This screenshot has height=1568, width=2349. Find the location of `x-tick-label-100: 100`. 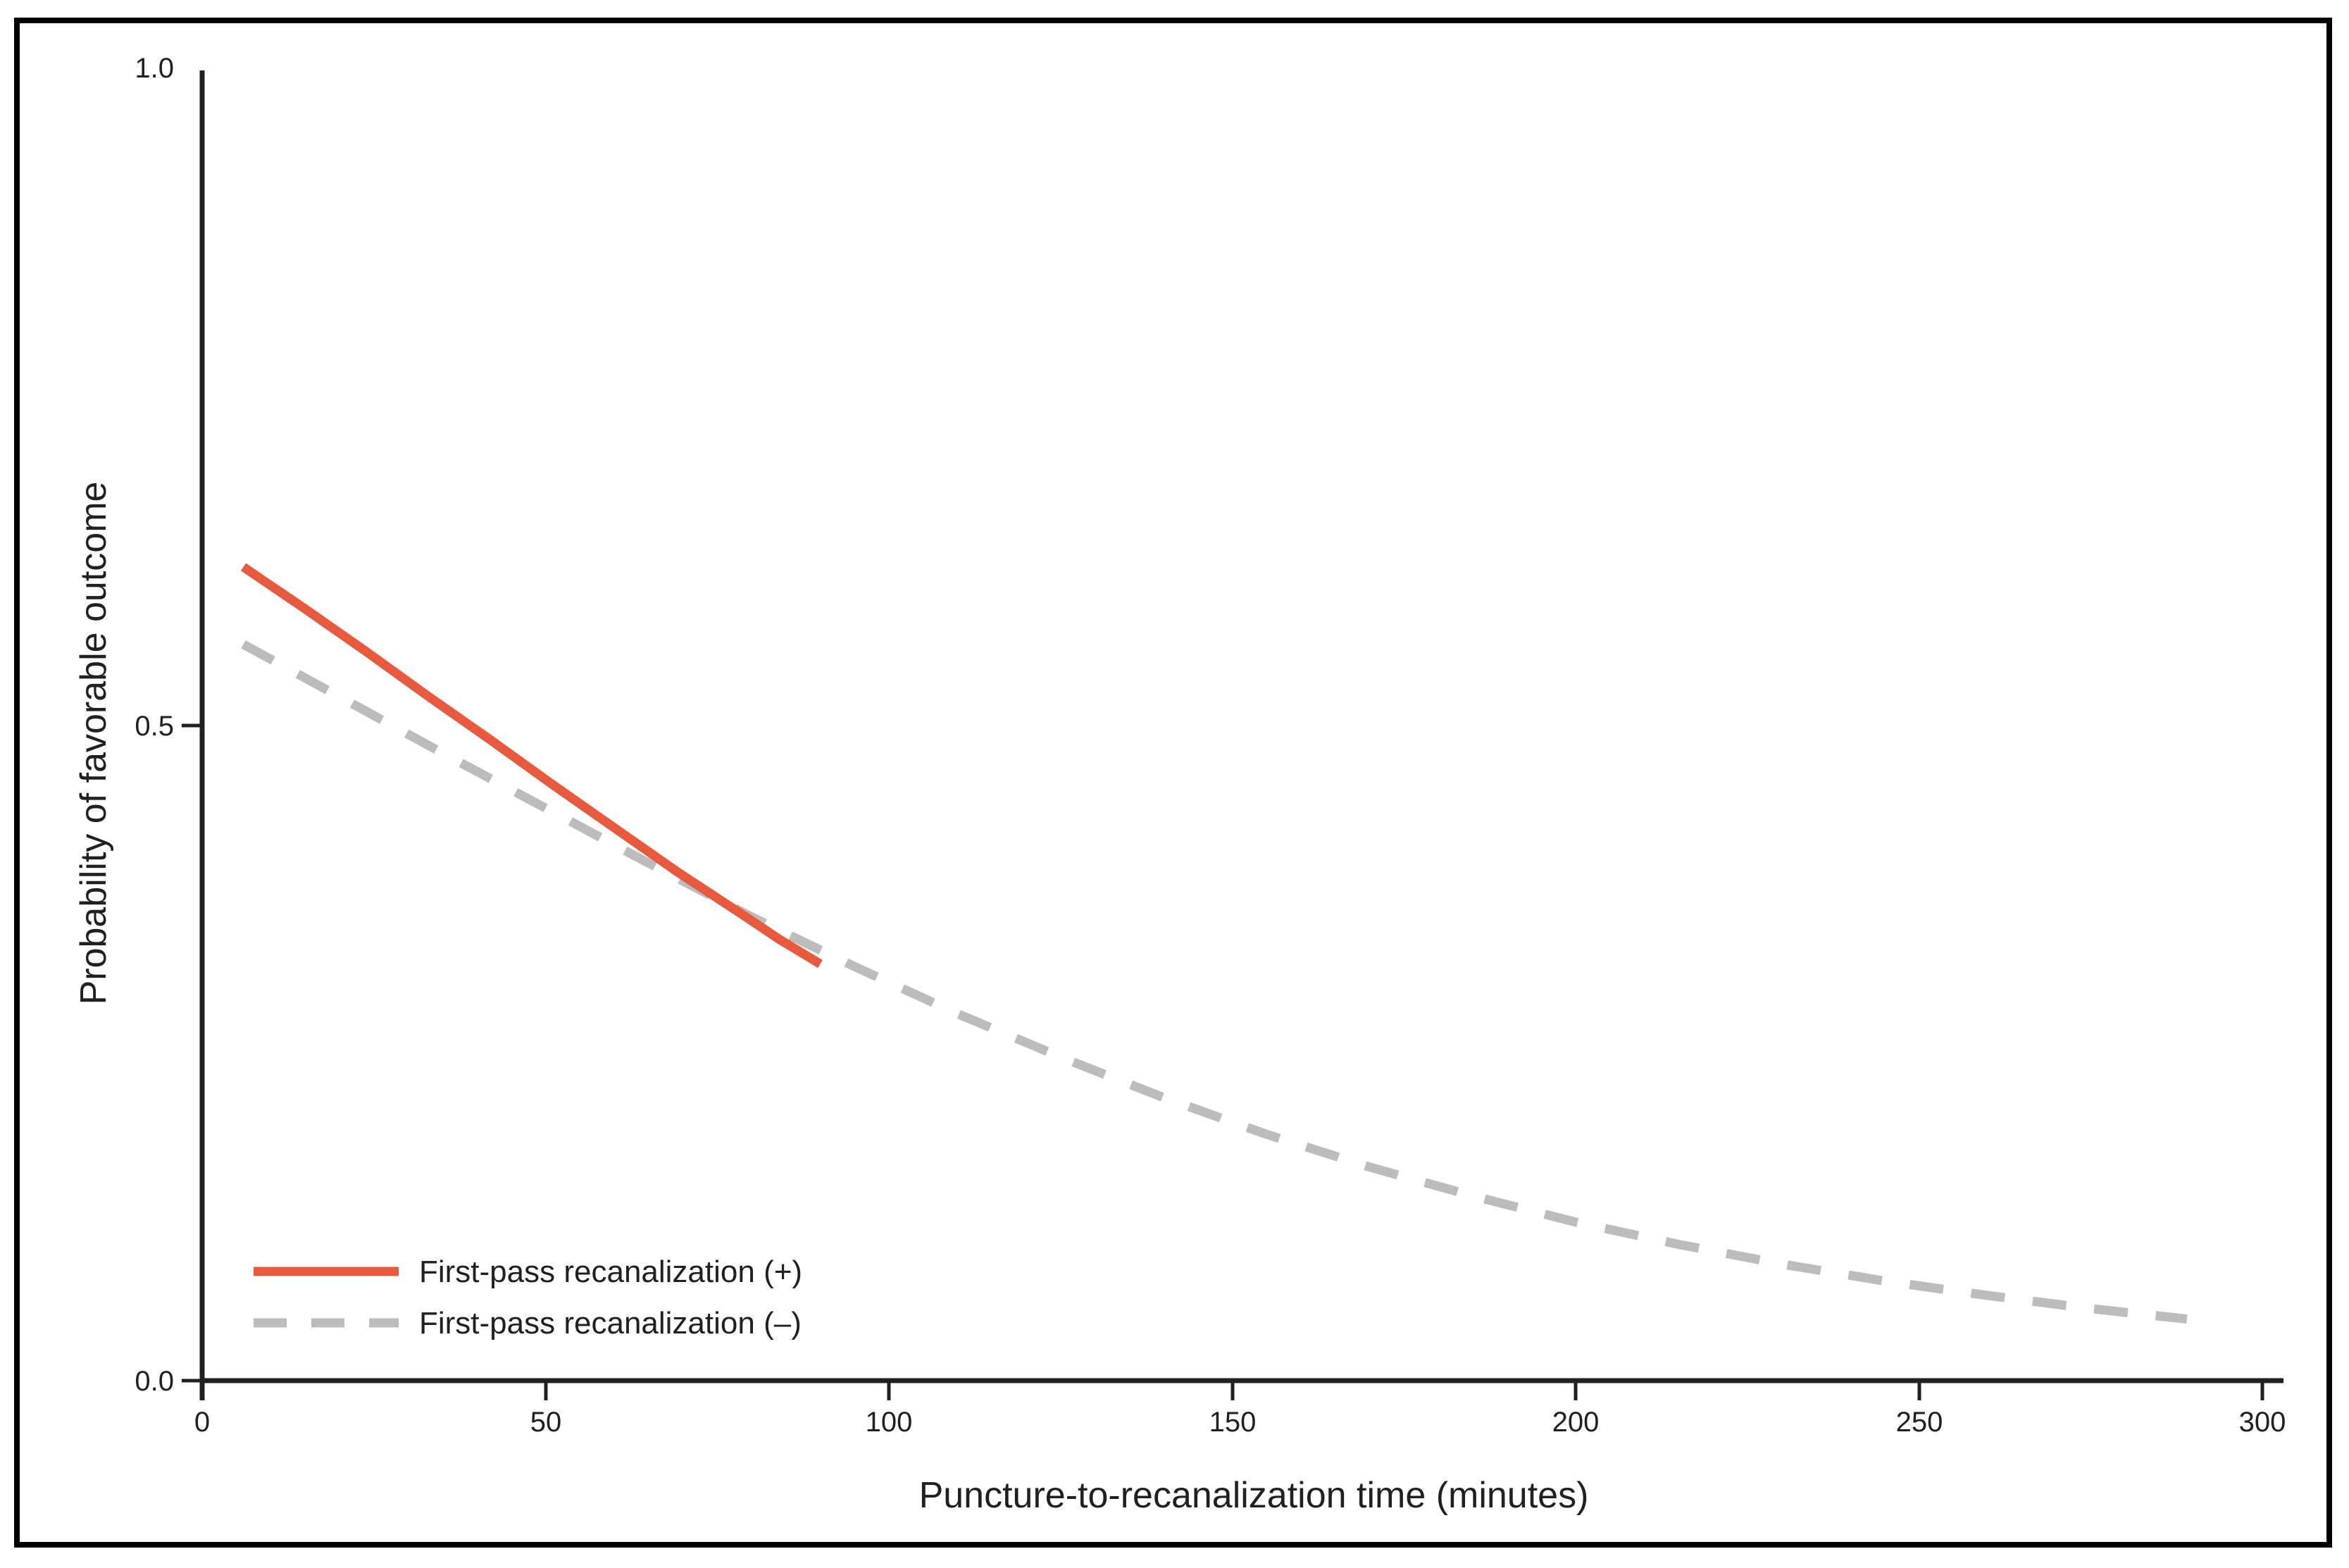

x-tick-label-100: 100 is located at coordinates (890, 1422).